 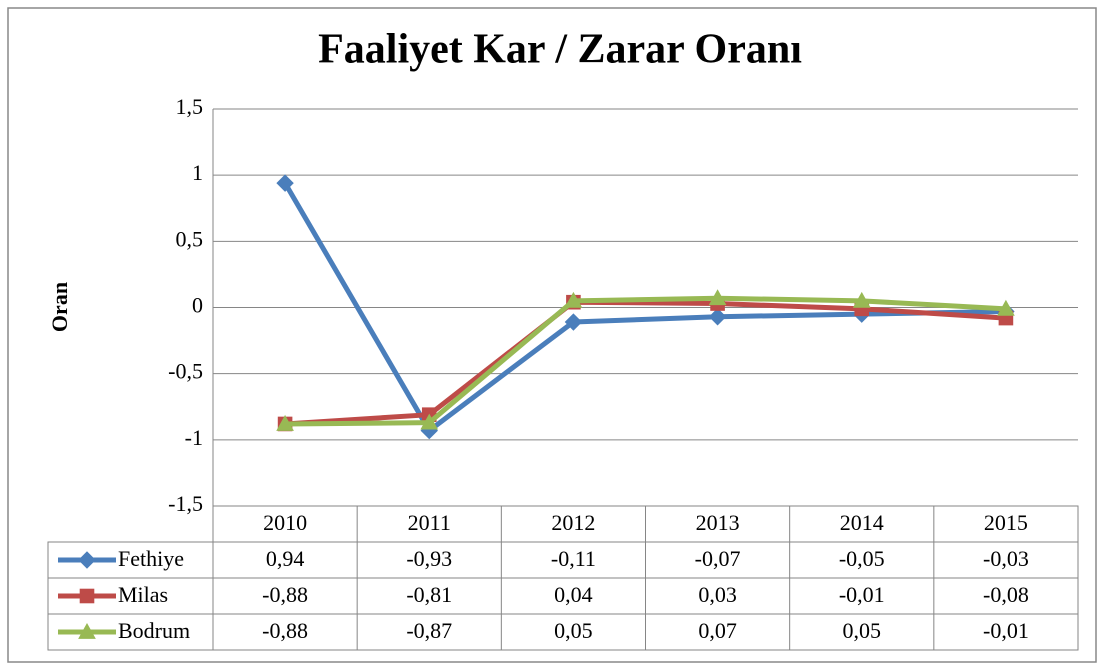 I want to click on legend-label: Milas, so click(x=143, y=594).